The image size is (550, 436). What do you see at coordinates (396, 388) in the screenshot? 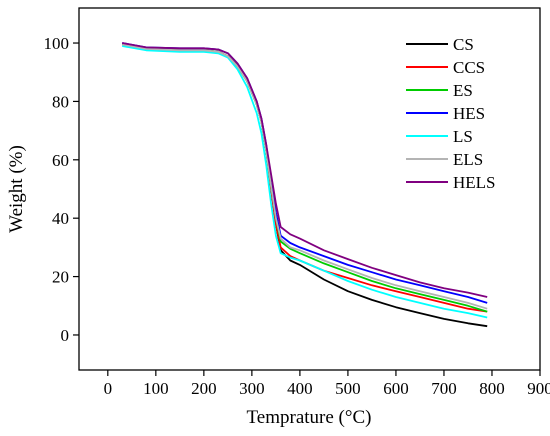
I see `x-tick-label: 600` at bounding box center [396, 388].